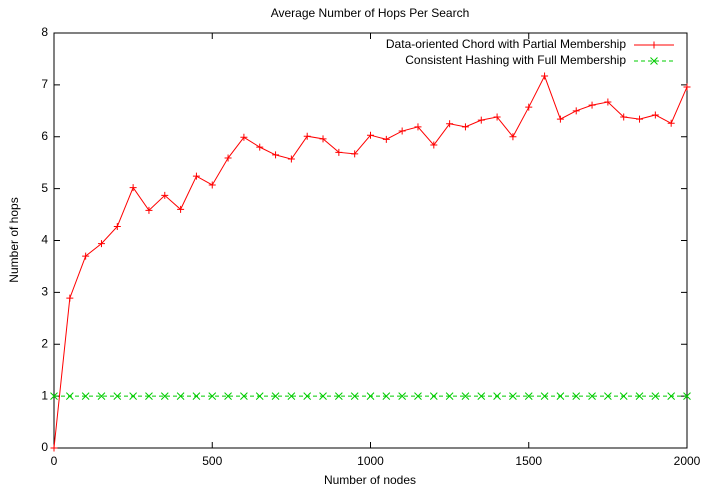 This screenshot has width=706, height=488. I want to click on x-axis-label: Number of nodes, so click(370, 480).